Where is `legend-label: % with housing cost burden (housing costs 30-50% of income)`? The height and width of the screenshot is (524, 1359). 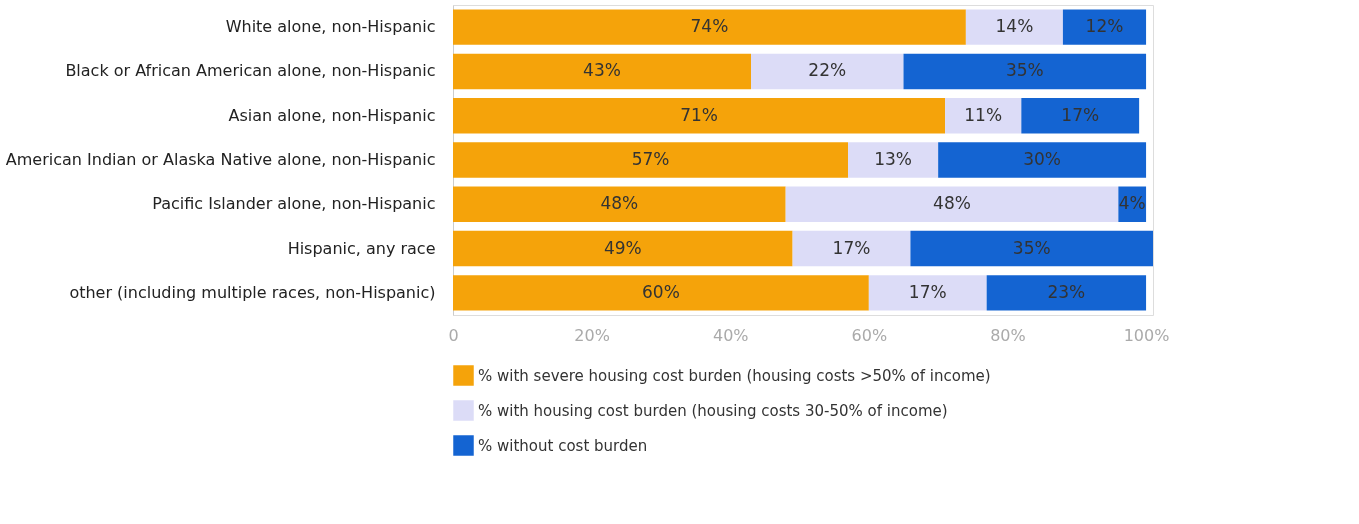
legend-label: % with housing cost burden (housing costs 30-50% of income) is located at coordinates (713, 410).